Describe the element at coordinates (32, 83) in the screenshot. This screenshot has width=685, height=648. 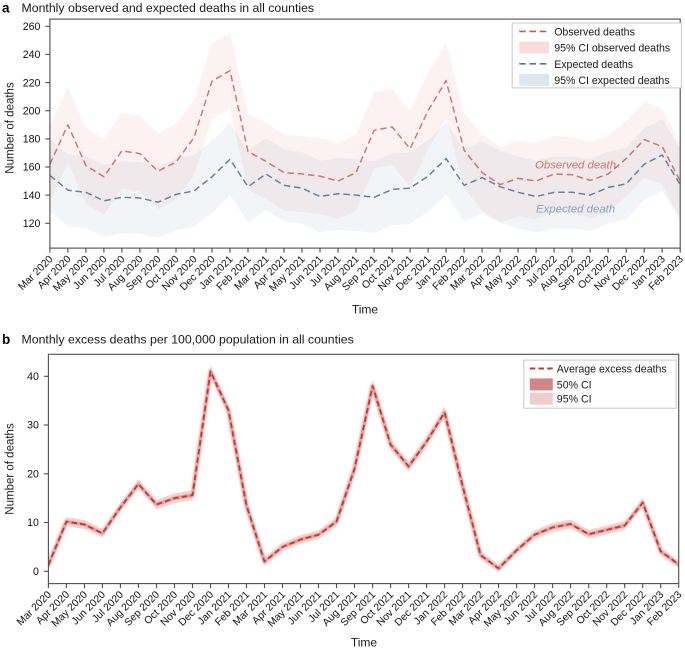
I see `svg-text: 220` at that location.